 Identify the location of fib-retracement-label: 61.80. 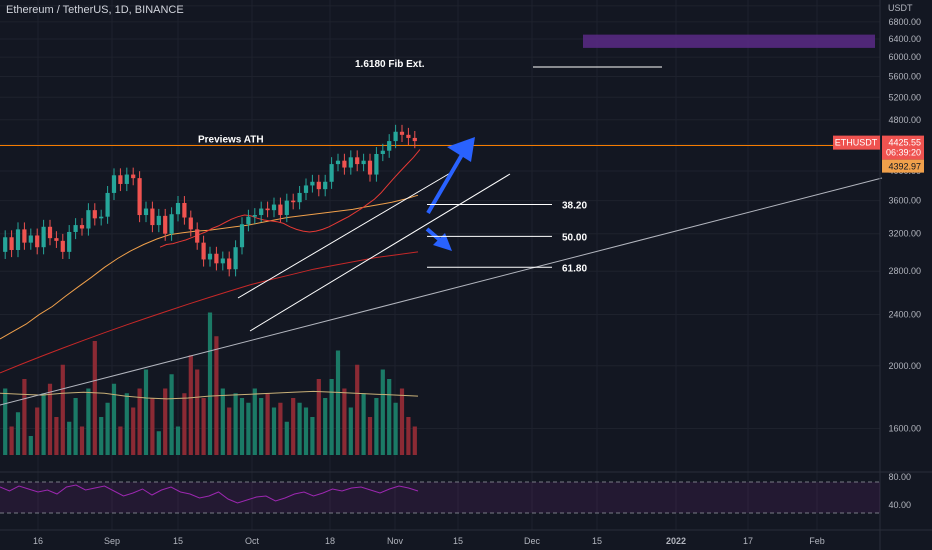
(574, 268).